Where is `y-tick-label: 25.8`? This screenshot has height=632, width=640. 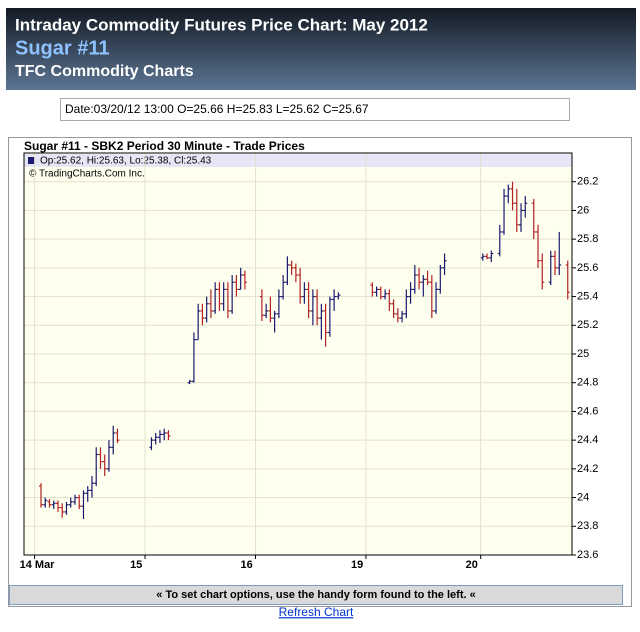 y-tick-label: 25.8 is located at coordinates (587, 239).